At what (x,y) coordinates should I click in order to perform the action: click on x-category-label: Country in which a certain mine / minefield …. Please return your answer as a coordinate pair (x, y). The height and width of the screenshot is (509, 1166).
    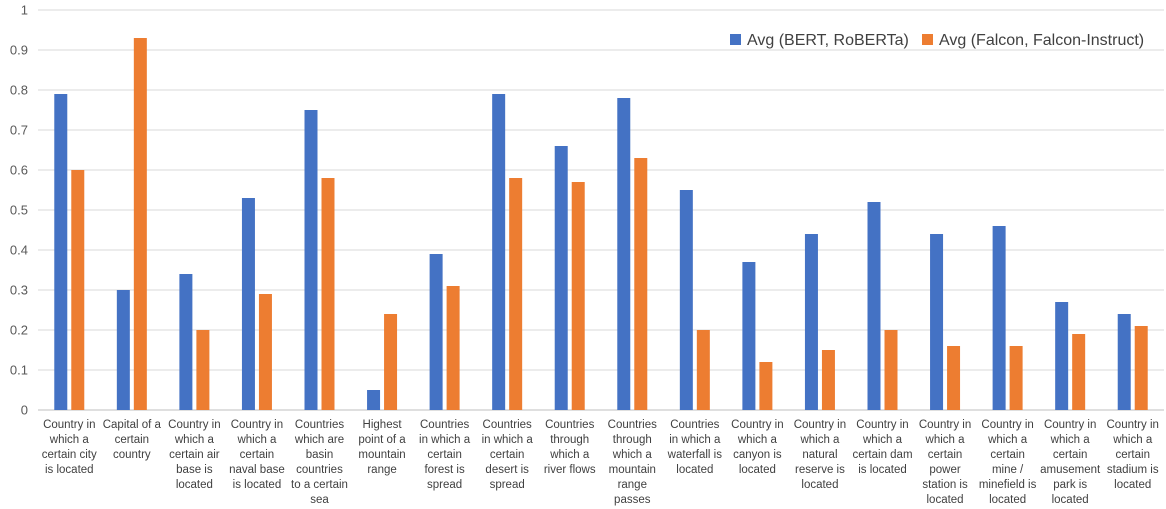
    Looking at the image, I should click on (1008, 462).